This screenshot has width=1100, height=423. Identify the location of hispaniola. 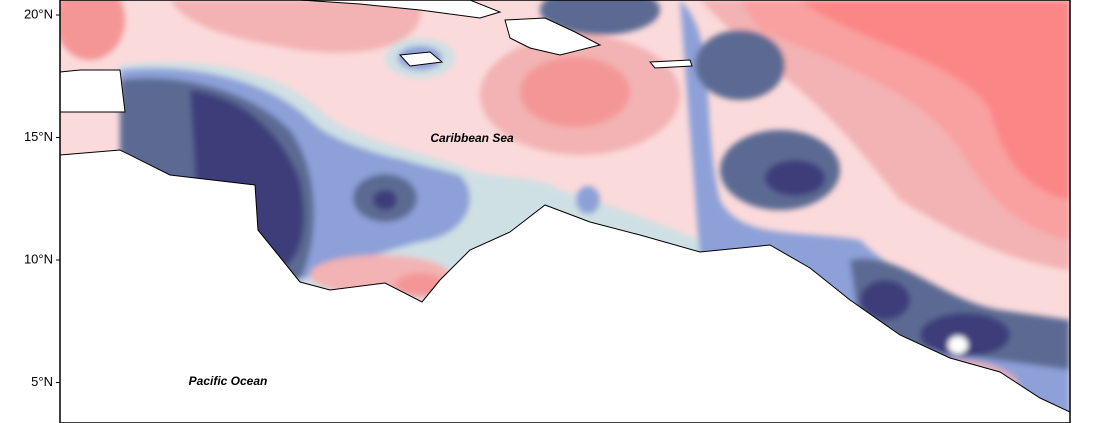
(553, 36).